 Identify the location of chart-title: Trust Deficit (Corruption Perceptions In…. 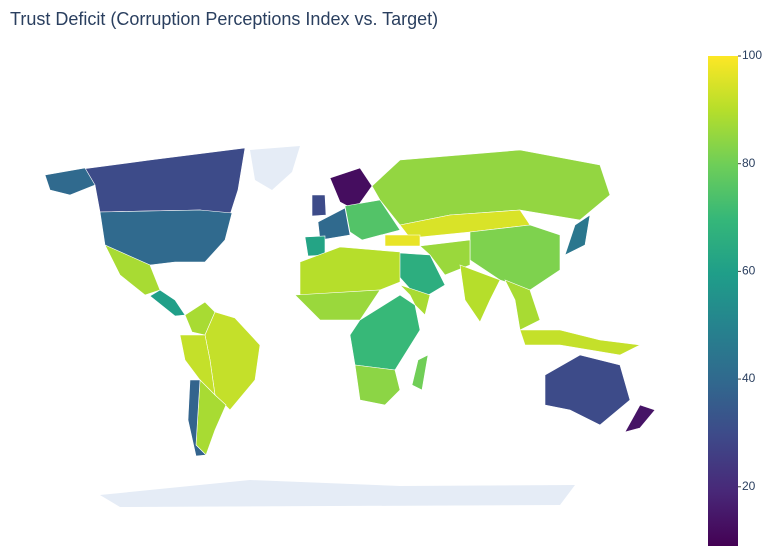
(224, 19).